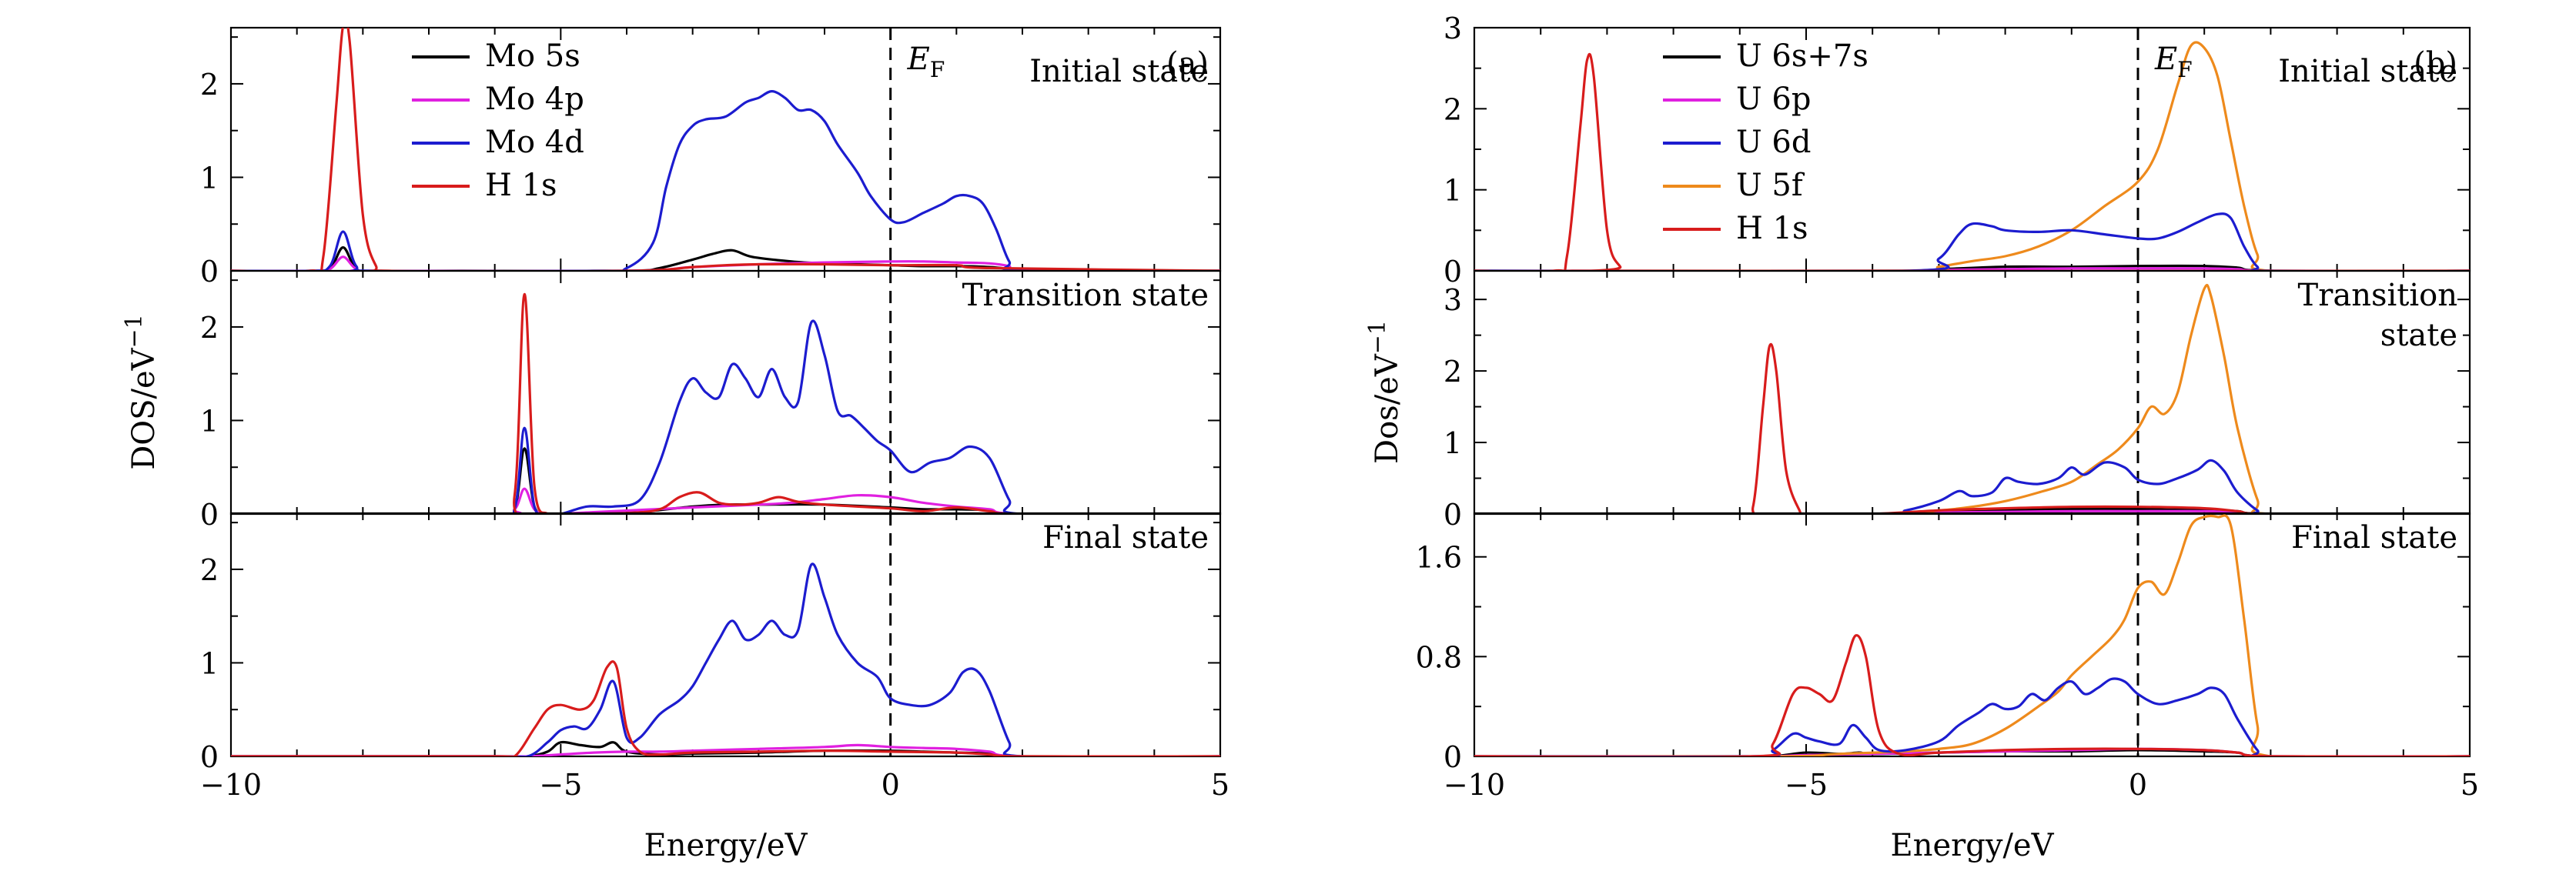  I want to click on panel-2: 0 1 2 Transition state, so click(711, 400).